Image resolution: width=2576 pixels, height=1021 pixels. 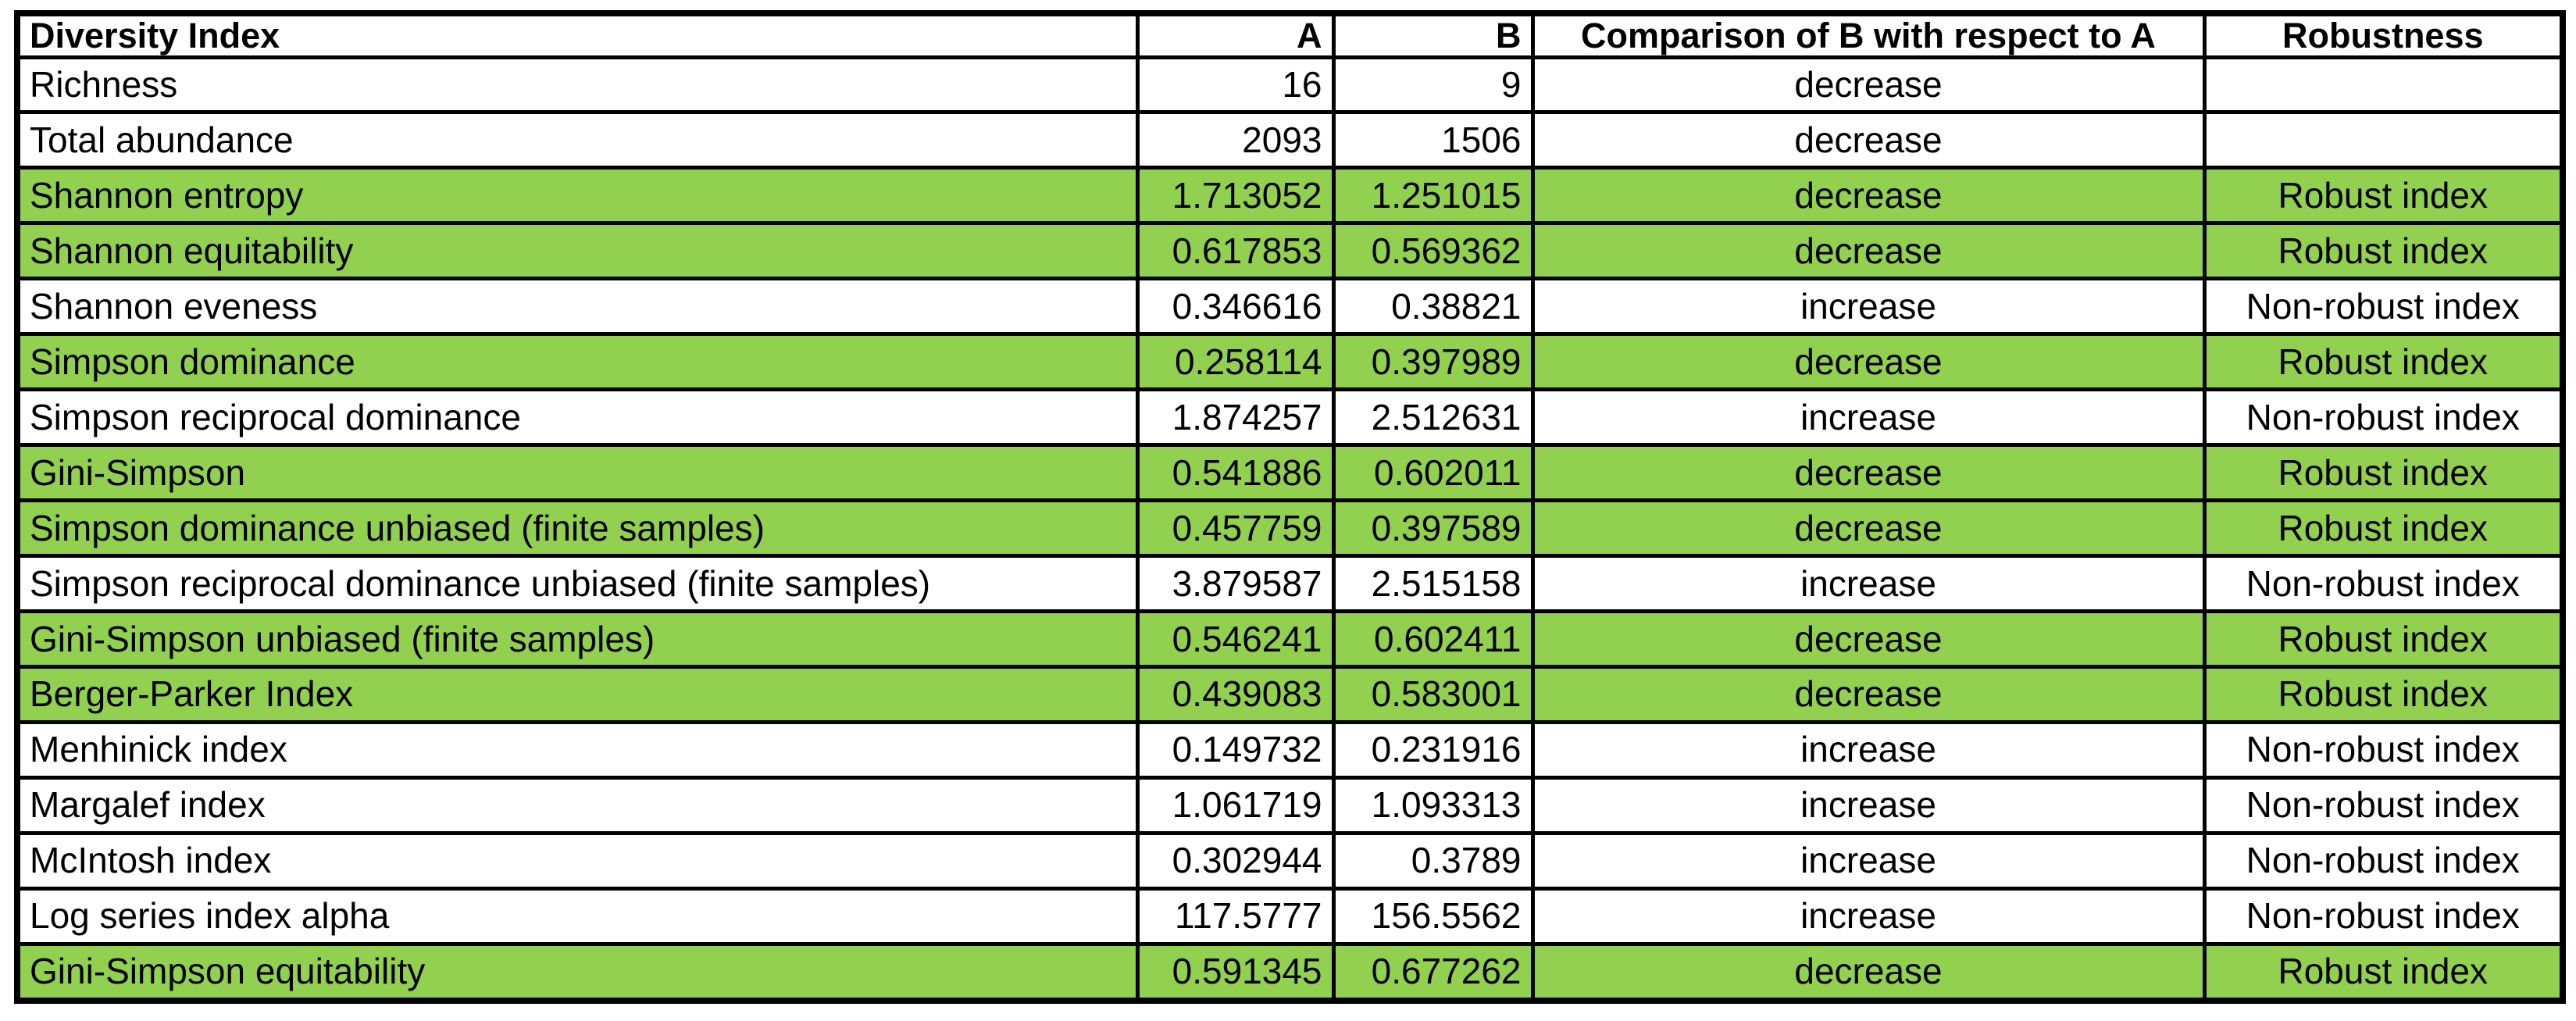 What do you see at coordinates (1433, 472) in the screenshot?
I see `cell-b-value: 0.602011` at bounding box center [1433, 472].